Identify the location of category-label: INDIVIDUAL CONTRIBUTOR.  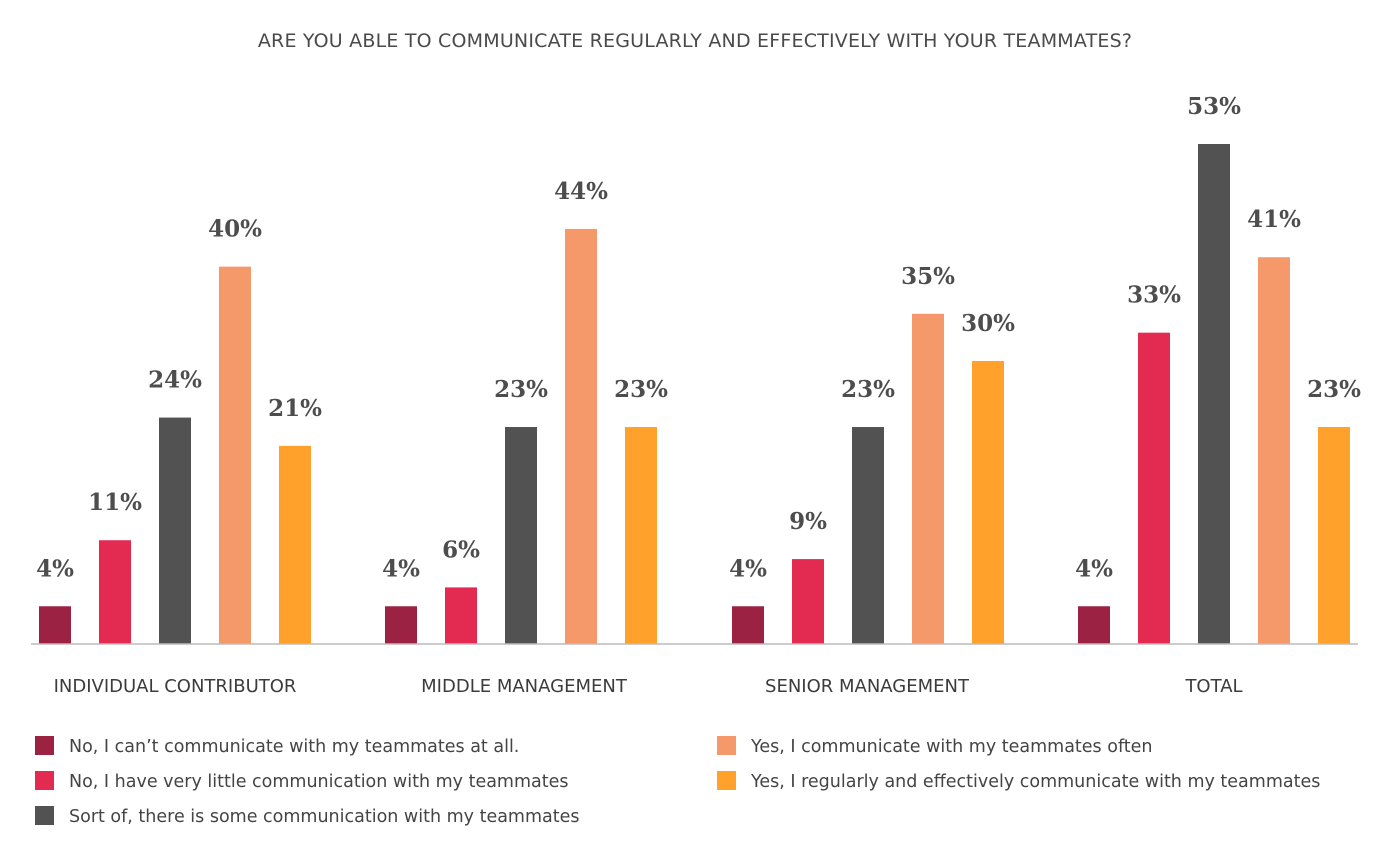
(175, 686).